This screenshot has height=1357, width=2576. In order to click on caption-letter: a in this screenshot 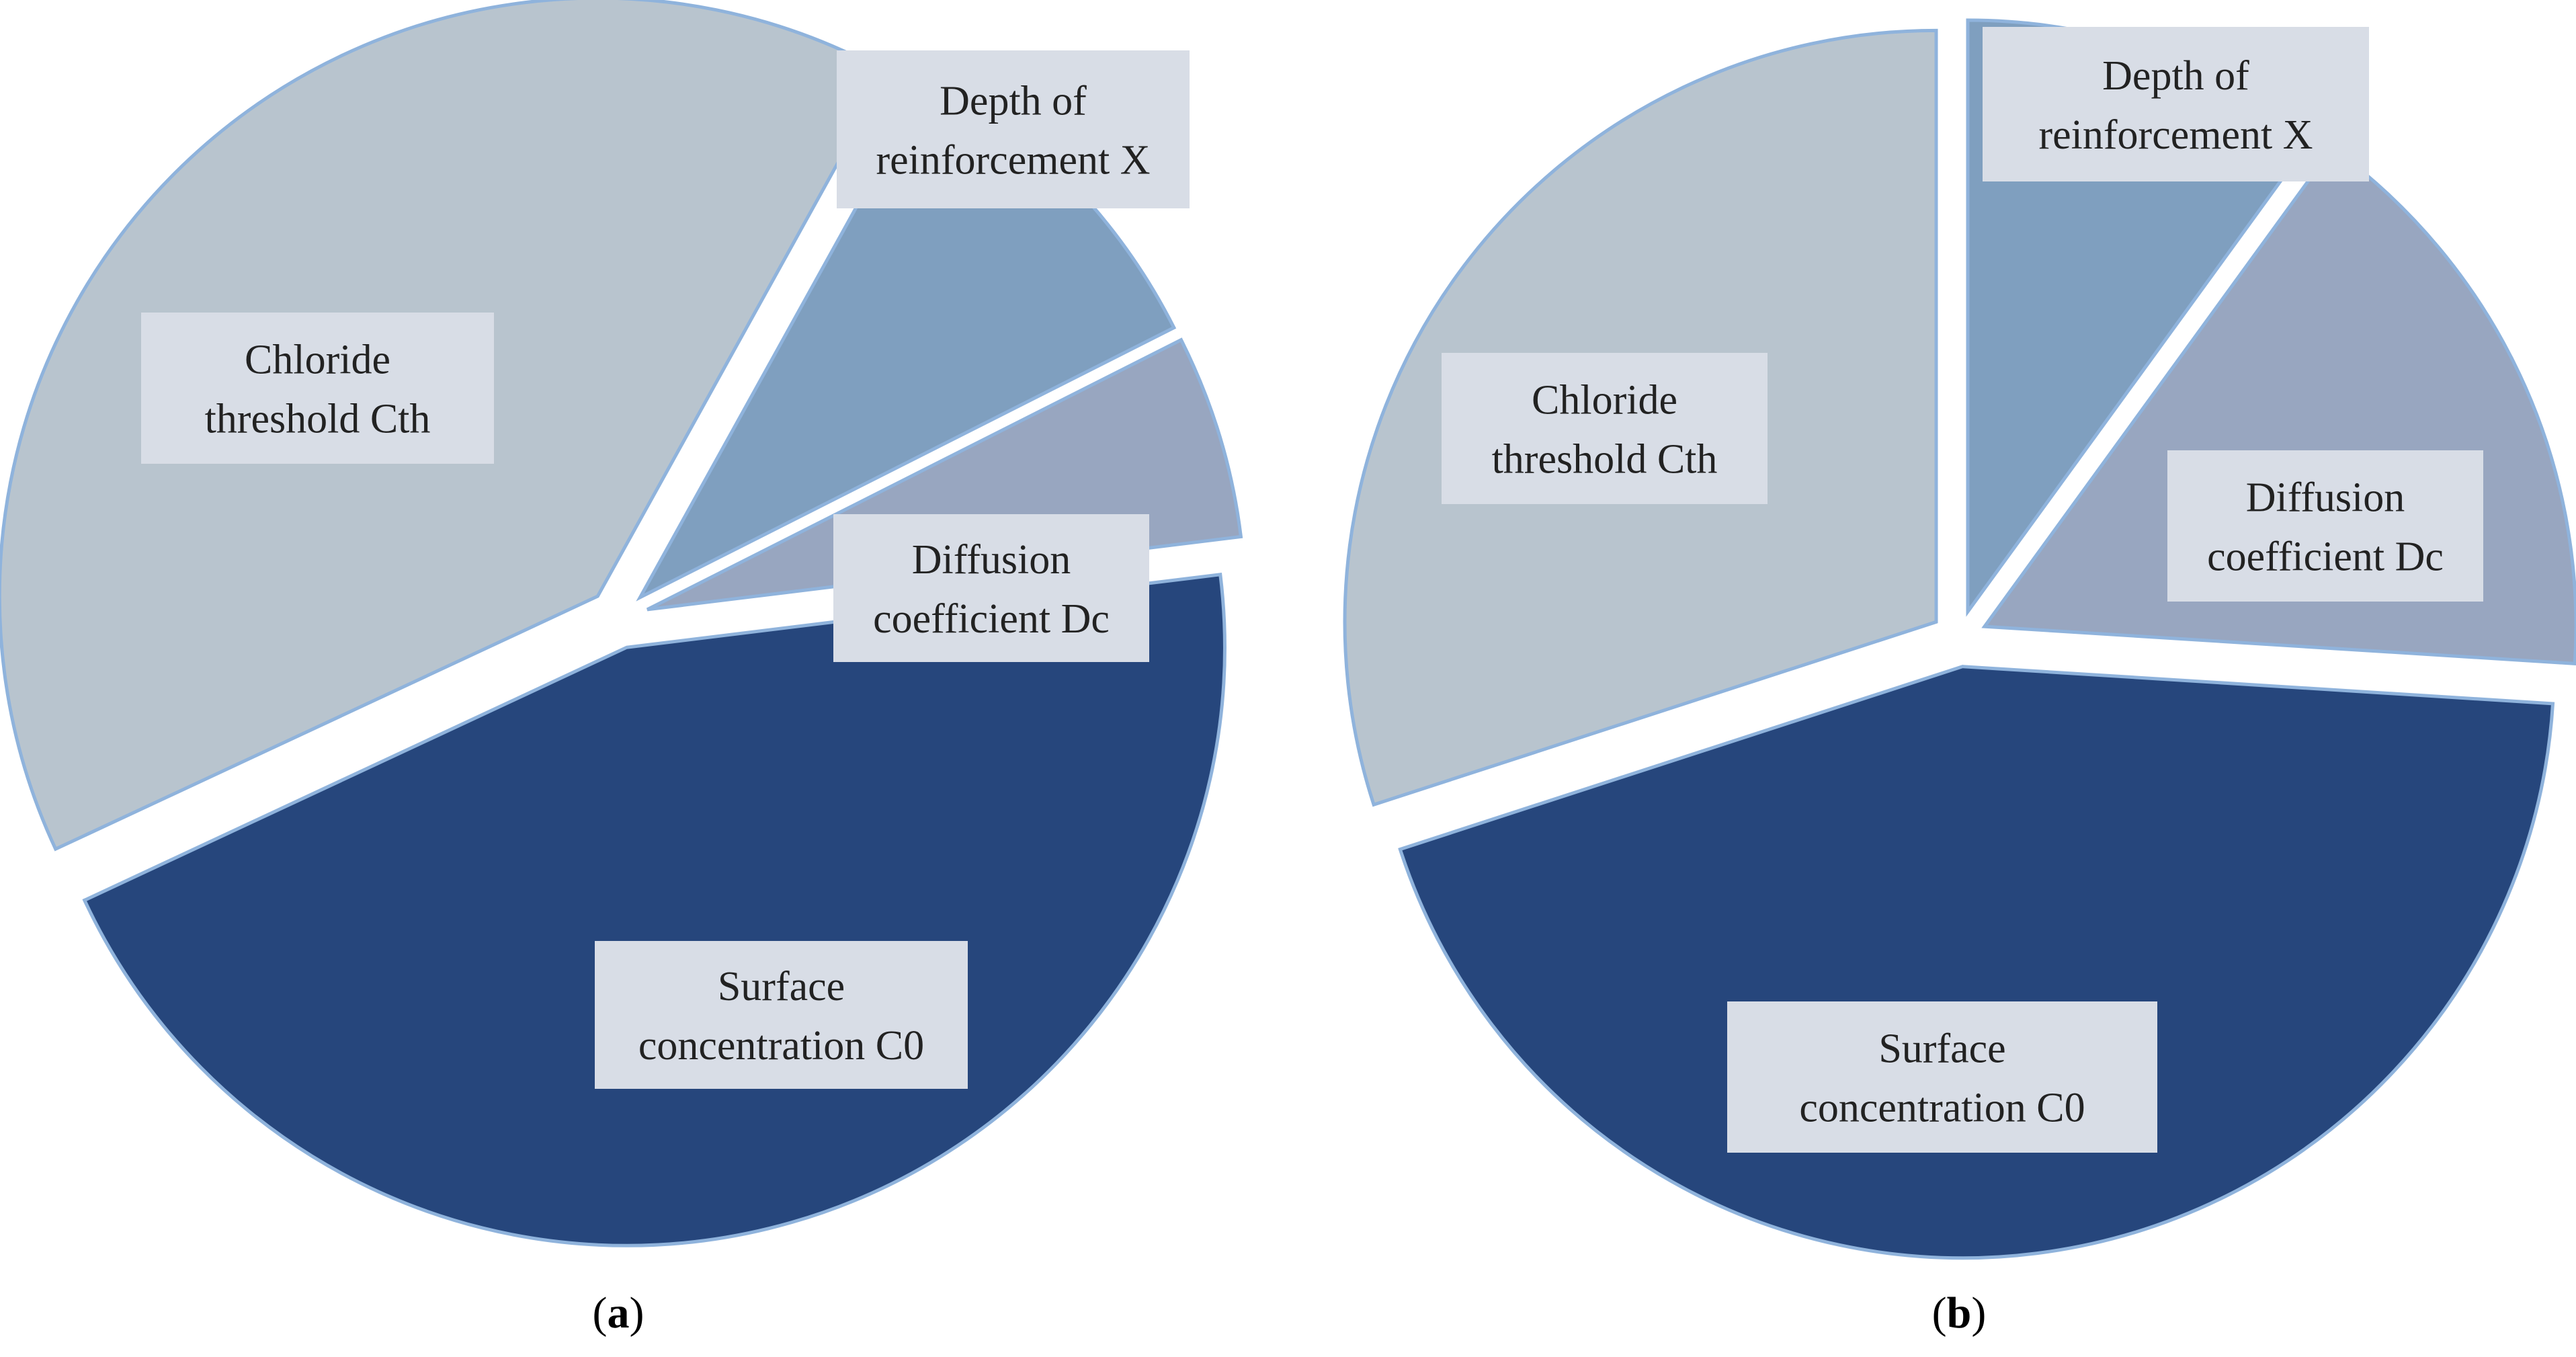, I will do `click(619, 1313)`.